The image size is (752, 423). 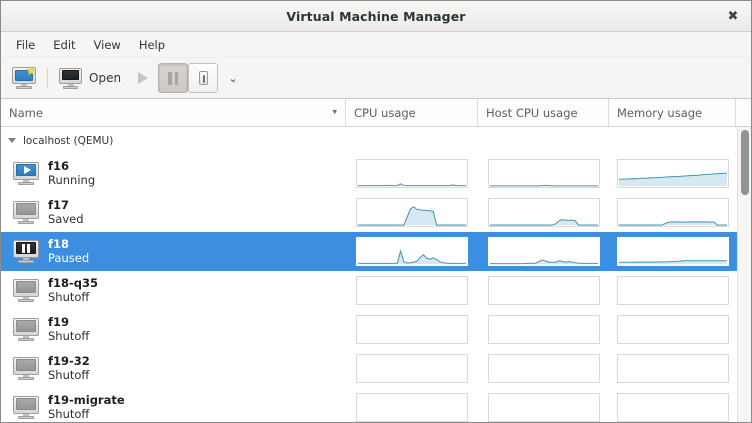 What do you see at coordinates (107, 44) in the screenshot?
I see `menu-view: View` at bounding box center [107, 44].